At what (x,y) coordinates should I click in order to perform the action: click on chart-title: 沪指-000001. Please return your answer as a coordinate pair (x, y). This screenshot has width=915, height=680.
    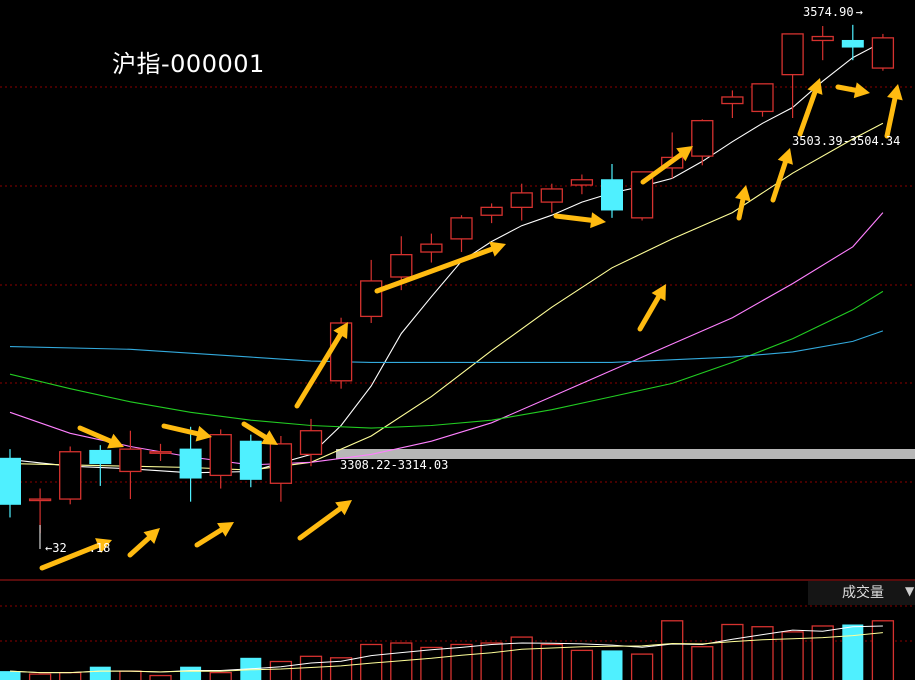
    Looking at the image, I should click on (188, 64).